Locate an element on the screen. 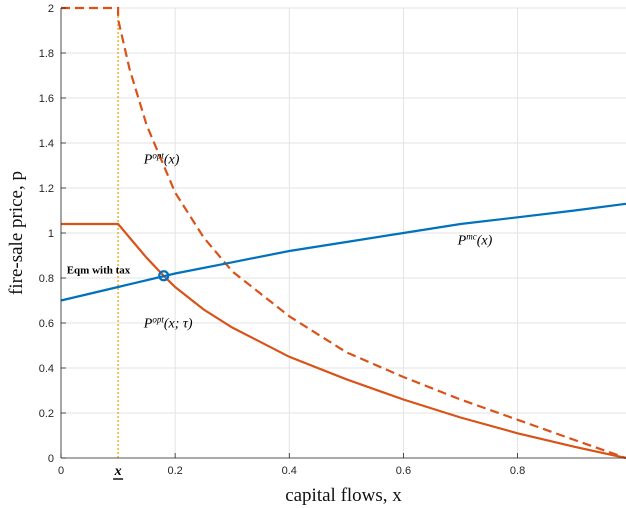 The image size is (626, 508). equilibrium-marker is located at coordinates (164, 276).